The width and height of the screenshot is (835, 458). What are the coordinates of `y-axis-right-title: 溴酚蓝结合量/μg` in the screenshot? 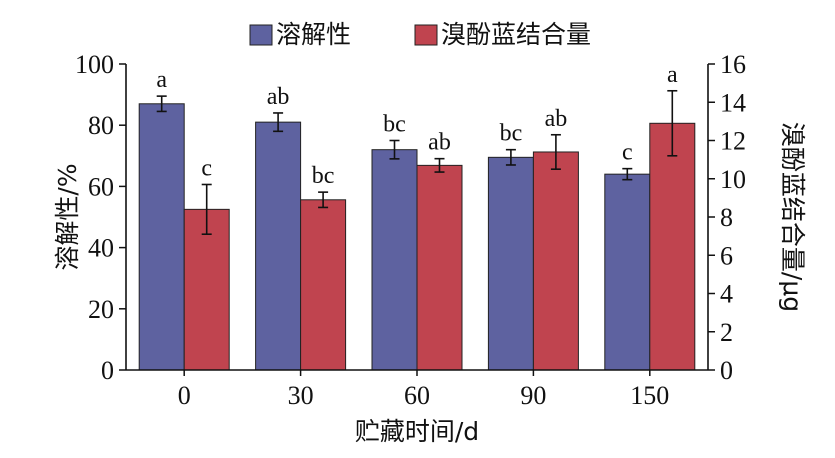 It's located at (792, 217).